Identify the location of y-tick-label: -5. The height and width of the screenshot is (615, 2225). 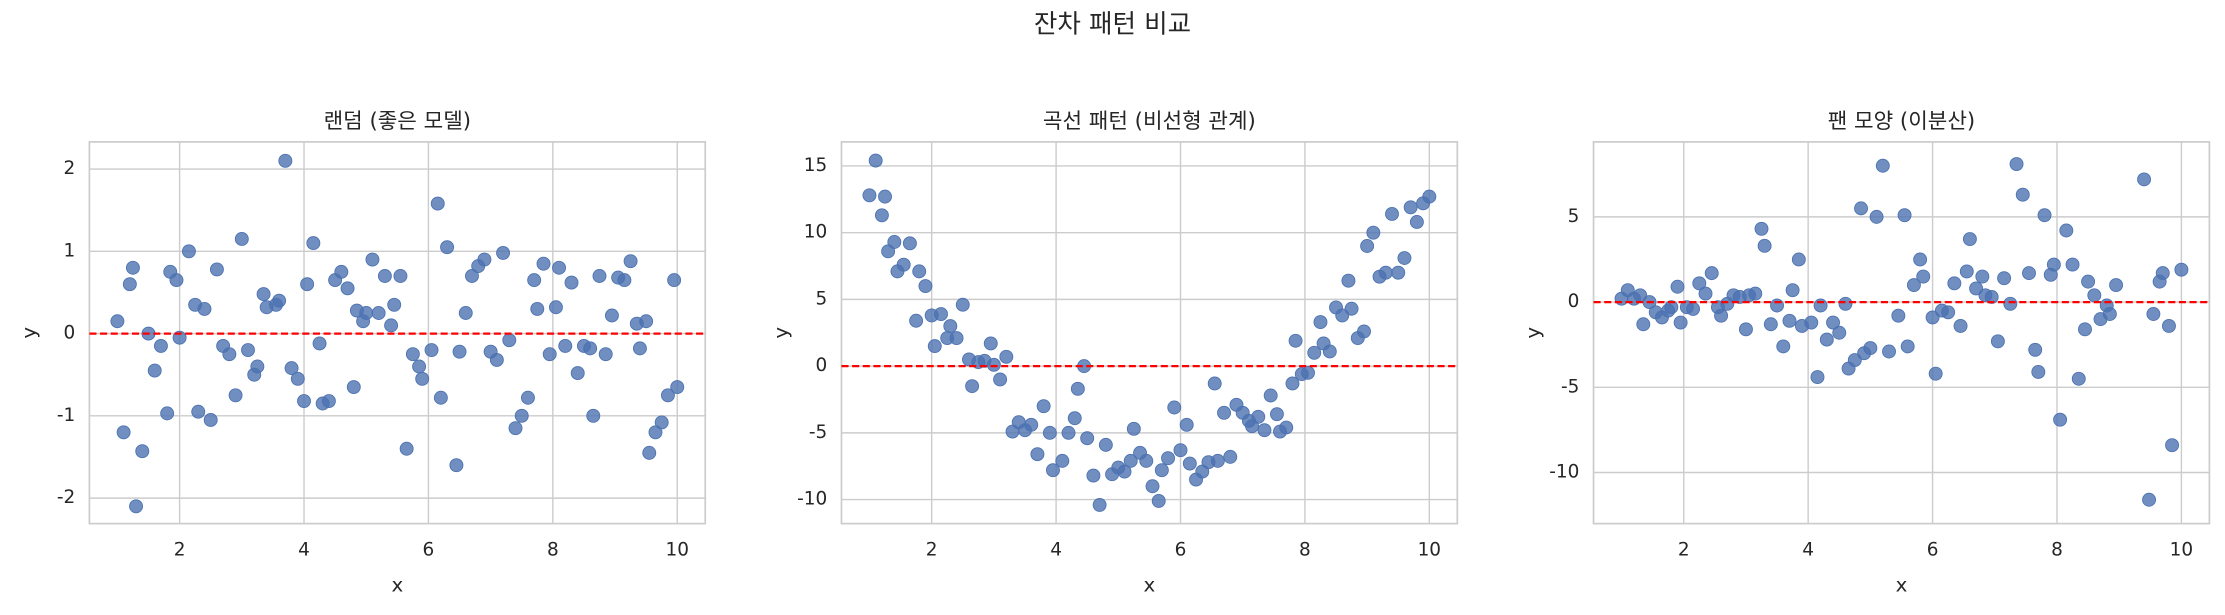
(818, 432).